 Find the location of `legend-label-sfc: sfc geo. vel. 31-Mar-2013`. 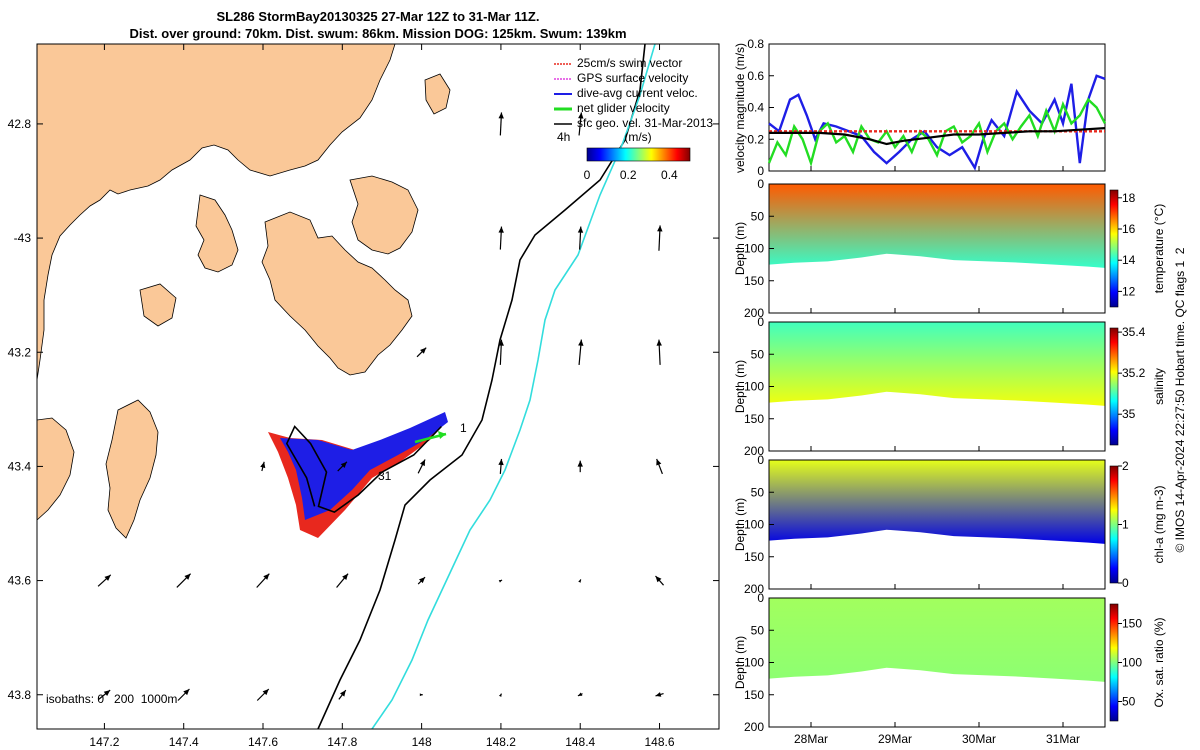

legend-label-sfc: sfc geo. vel. 31-Mar-2013 is located at coordinates (645, 123).